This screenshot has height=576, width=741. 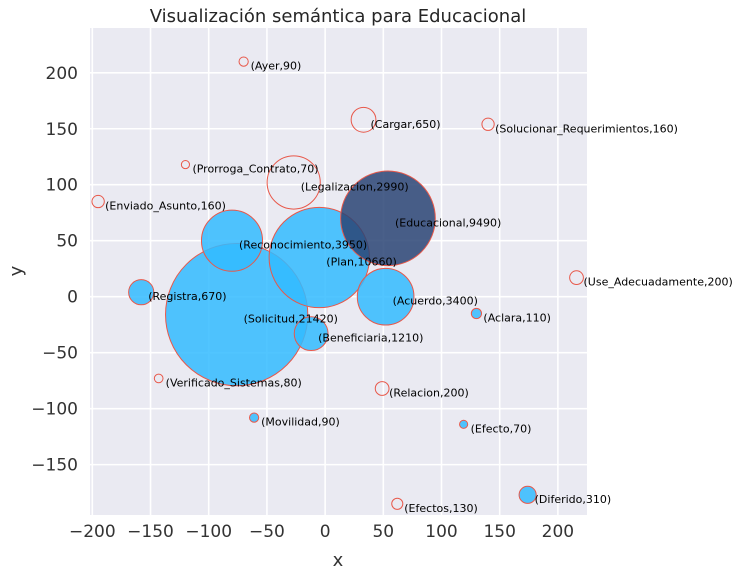 I want to click on x-tick-label: 100, so click(x=441, y=532).